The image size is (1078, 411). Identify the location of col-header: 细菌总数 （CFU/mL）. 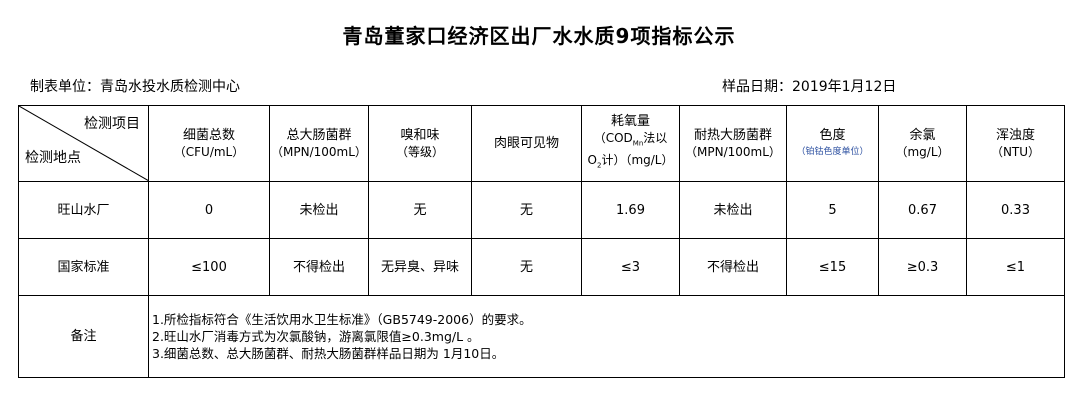
(209, 143).